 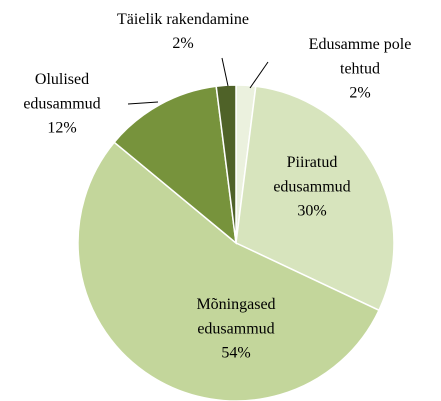 What do you see at coordinates (62, 79) in the screenshot?
I see `label-line: Olulised` at bounding box center [62, 79].